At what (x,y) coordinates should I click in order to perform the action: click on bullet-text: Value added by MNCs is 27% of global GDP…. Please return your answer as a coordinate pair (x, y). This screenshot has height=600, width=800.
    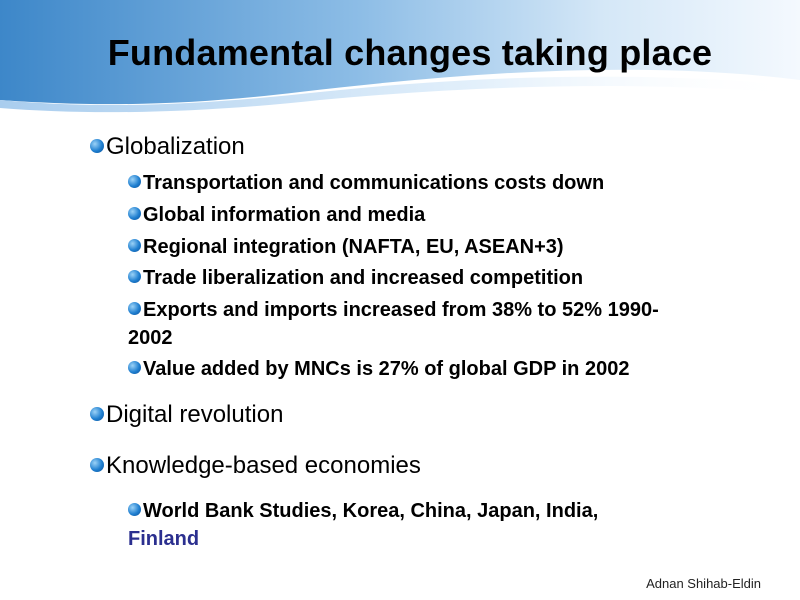
    Looking at the image, I should click on (386, 369).